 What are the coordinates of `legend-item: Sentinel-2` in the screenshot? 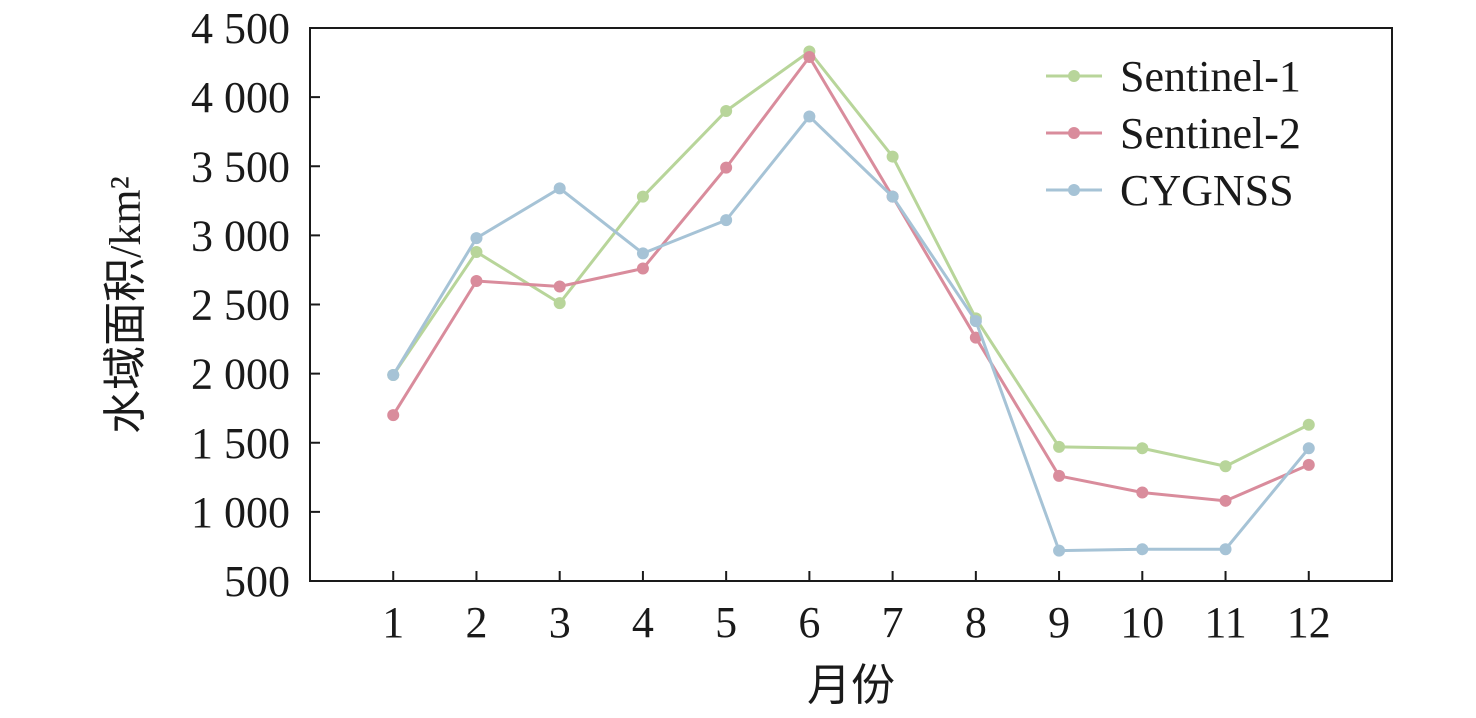 It's located at (1173, 133).